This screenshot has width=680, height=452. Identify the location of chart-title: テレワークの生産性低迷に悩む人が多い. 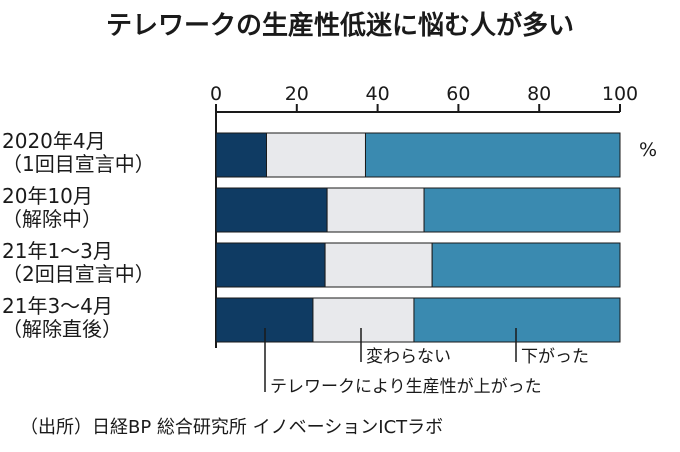
(340, 25).